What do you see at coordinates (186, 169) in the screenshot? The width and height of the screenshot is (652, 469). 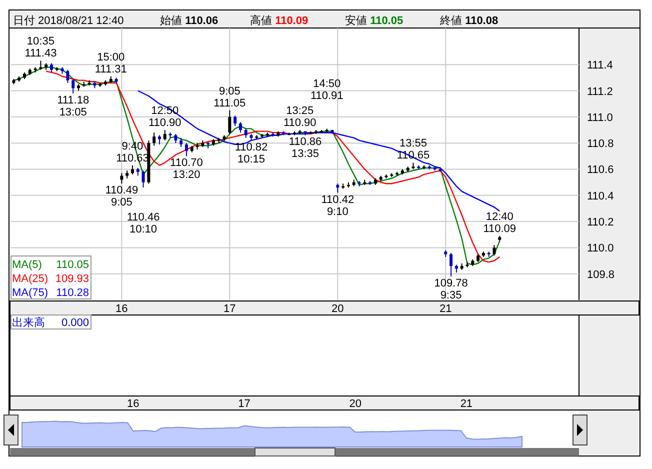 I see `annotation: 110.70 13:20` at bounding box center [186, 169].